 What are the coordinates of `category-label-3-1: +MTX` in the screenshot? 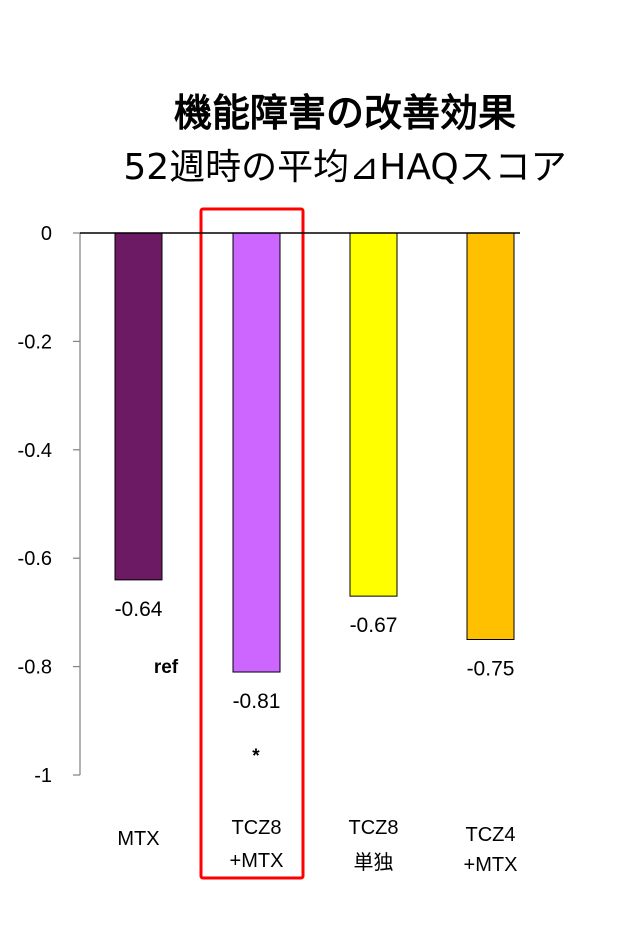 It's located at (491, 865).